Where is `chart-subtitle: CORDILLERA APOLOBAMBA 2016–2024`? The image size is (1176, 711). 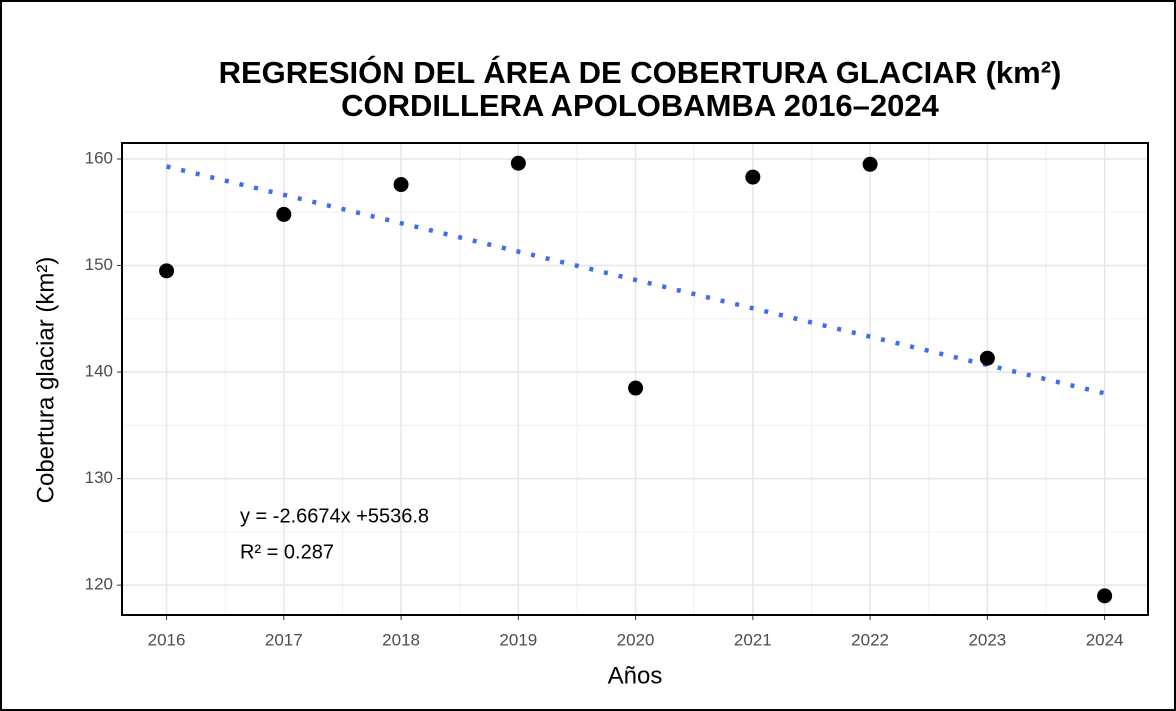
chart-subtitle: CORDILLERA APOLOBAMBA 2016–2024 is located at coordinates (640, 105).